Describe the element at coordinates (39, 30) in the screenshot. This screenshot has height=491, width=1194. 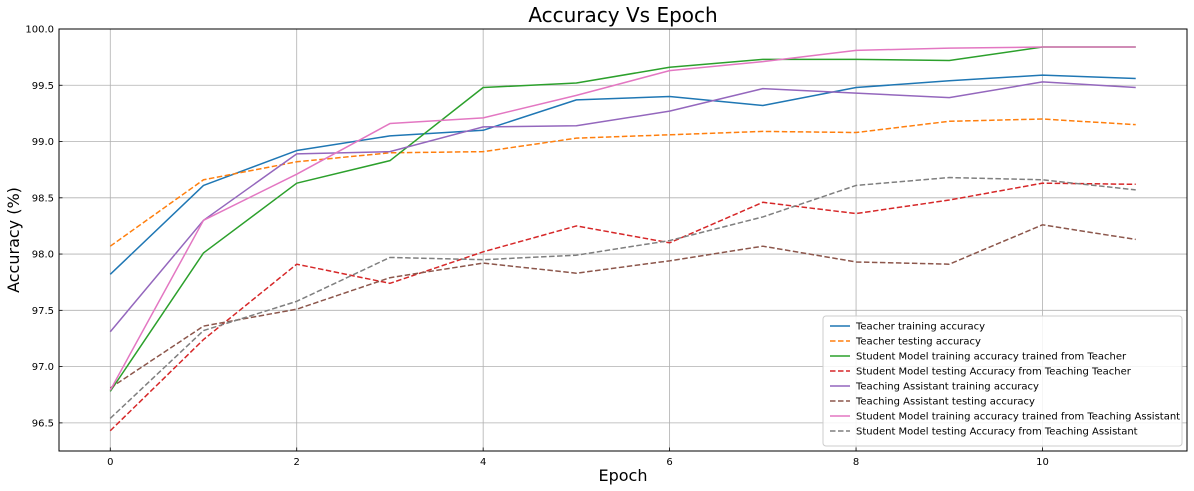
I see `y-tick-label: 100.0` at that location.